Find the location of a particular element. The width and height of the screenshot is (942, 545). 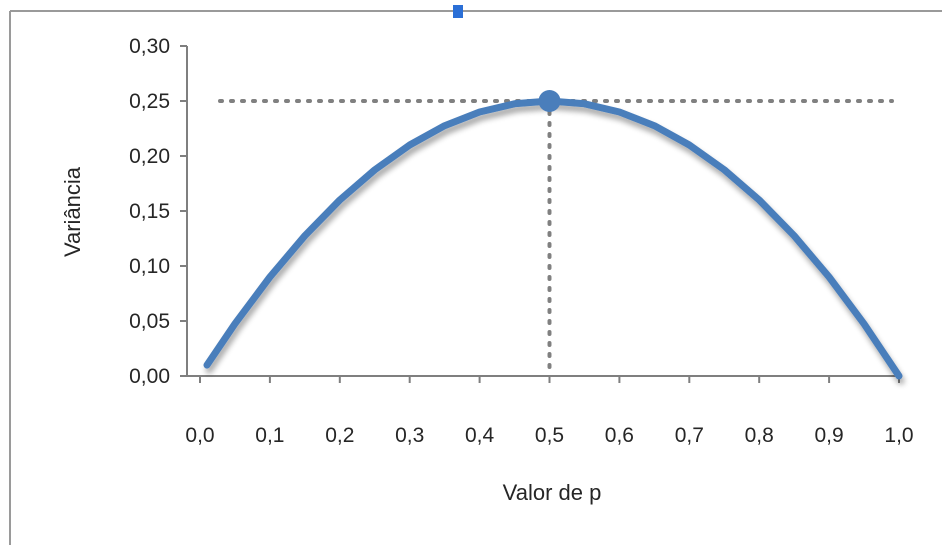

y-axis-ticks: 0,00 0,05 0,10 0,15 0,20 0,25 0,30 is located at coordinates (158, 211).